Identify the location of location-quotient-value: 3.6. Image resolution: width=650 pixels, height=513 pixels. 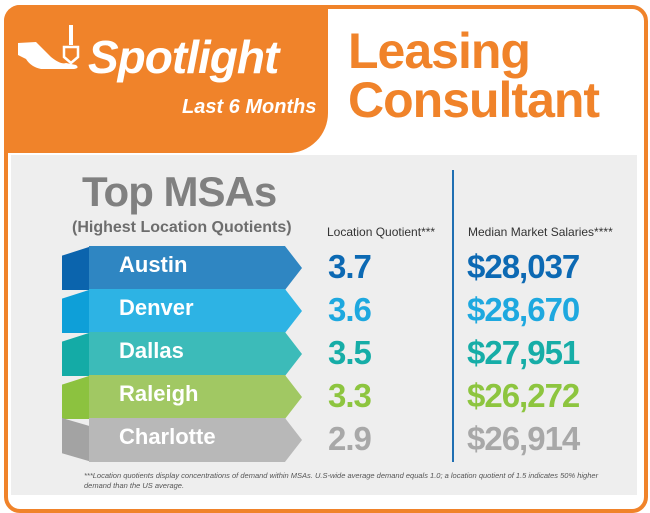
(350, 309).